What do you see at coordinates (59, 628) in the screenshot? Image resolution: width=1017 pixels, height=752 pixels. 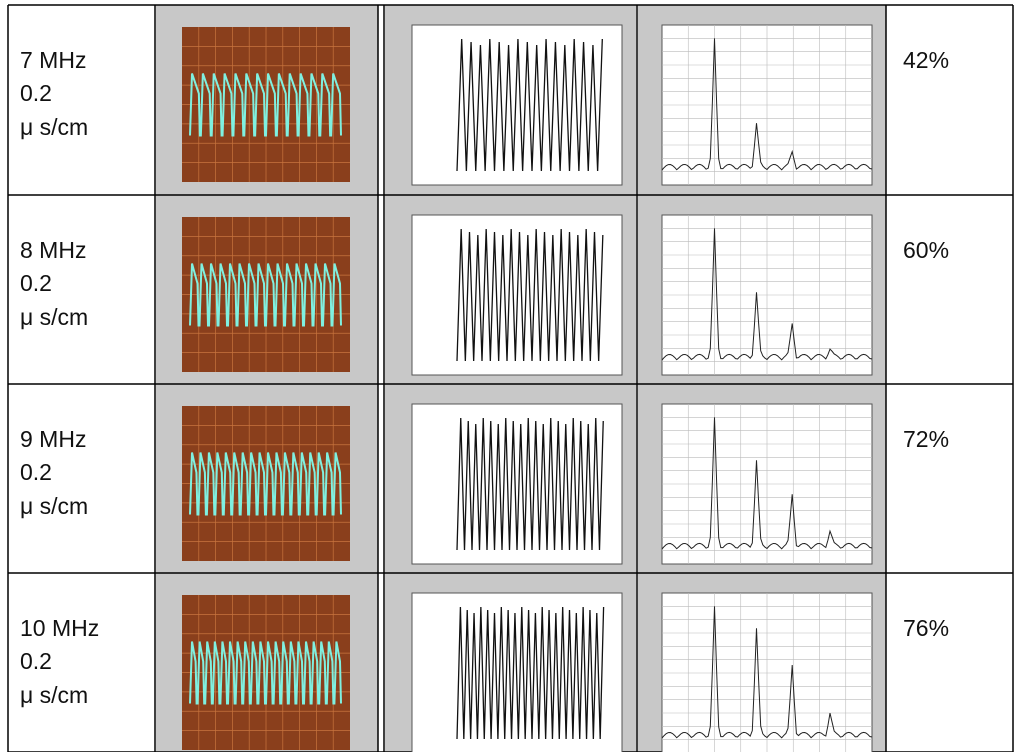 I see `frequency-label: 10 MHz` at bounding box center [59, 628].